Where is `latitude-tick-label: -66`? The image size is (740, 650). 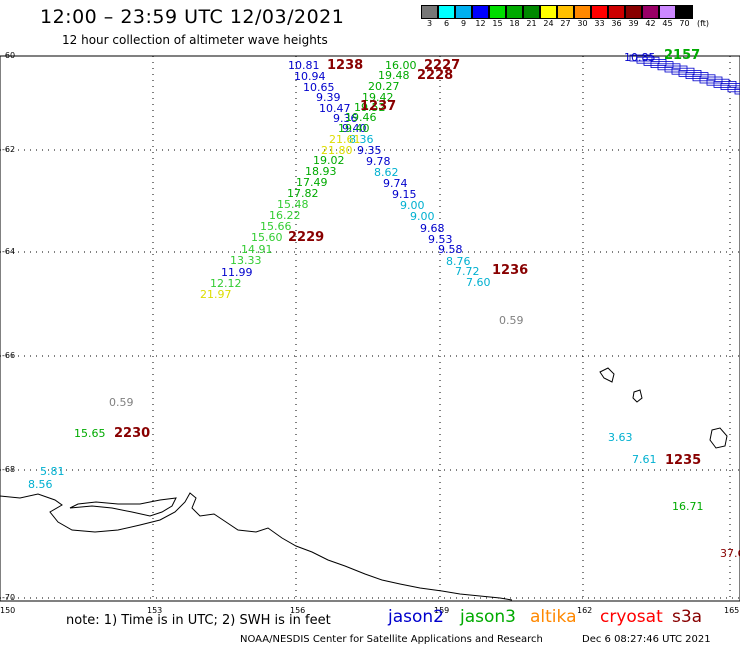 latitude-tick-label: -66 is located at coordinates (9, 355).